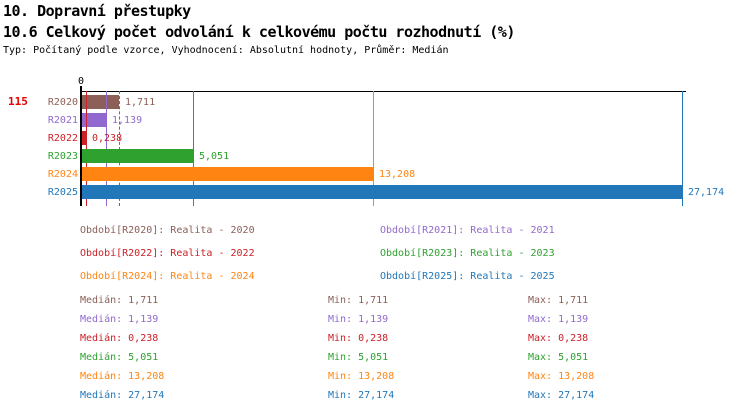 This screenshot has width=750, height=416. What do you see at coordinates (167, 276) in the screenshot?
I see `legend-item: Období[R2024]: Realita - 2024` at bounding box center [167, 276].